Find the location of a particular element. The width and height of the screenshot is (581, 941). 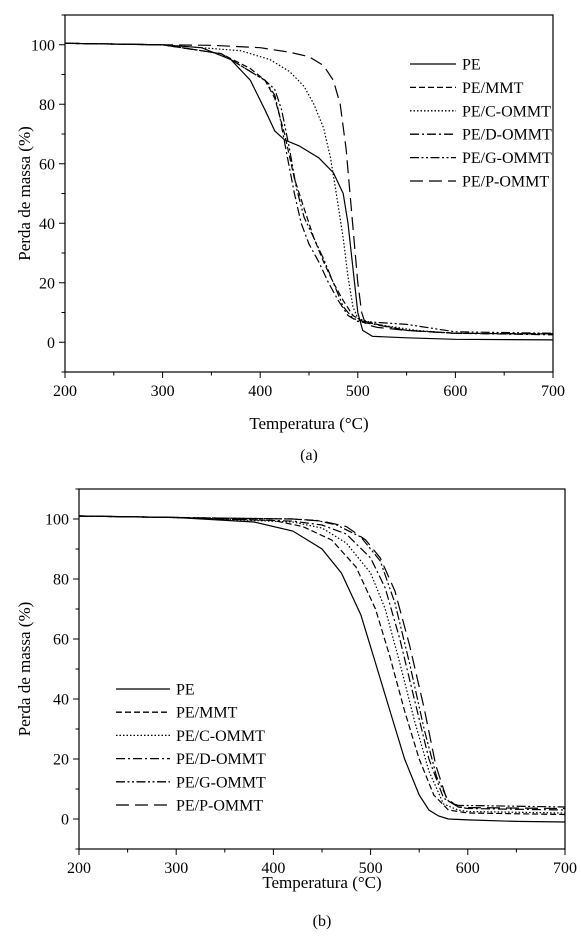

x-axis-title-b: Temperatura (°C) is located at coordinates (321, 882).